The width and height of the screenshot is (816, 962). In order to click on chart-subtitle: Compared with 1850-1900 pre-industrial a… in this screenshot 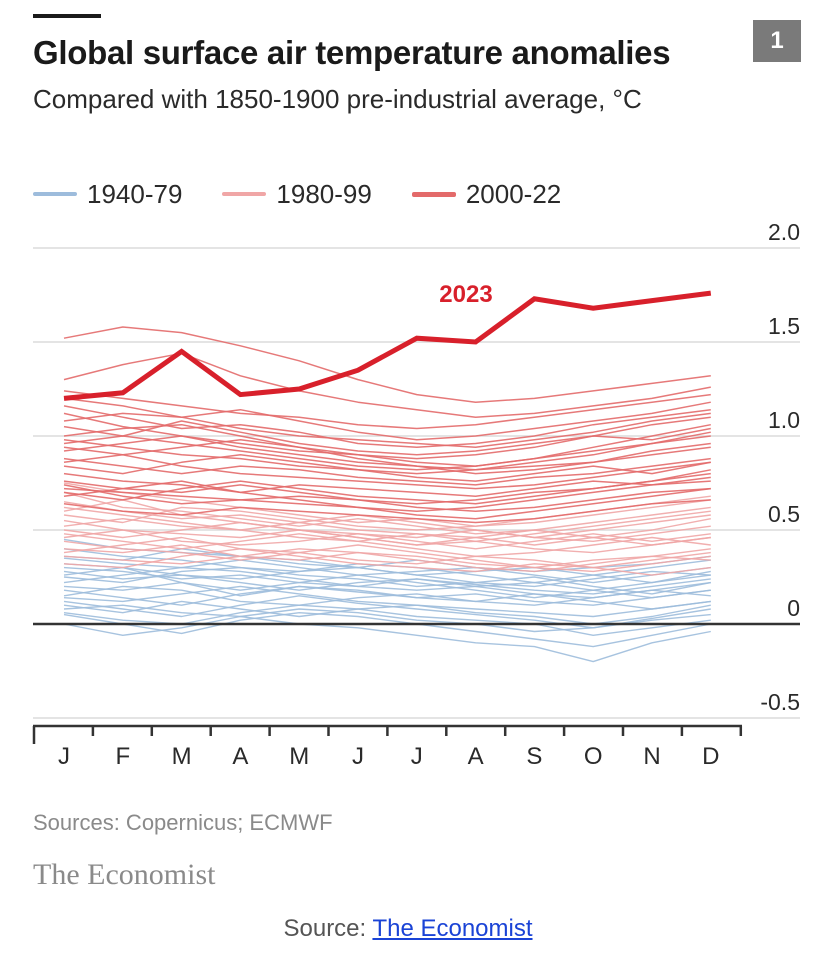, I will do `click(337, 99)`.